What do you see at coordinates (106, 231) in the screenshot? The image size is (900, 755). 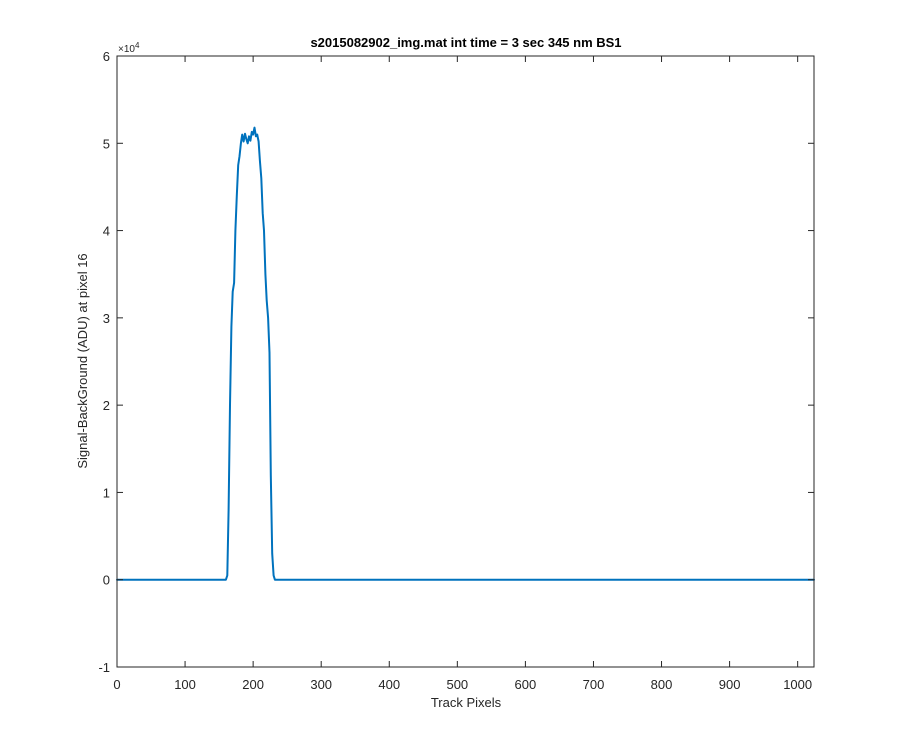 I see `y-tick-label: 4` at bounding box center [106, 231].